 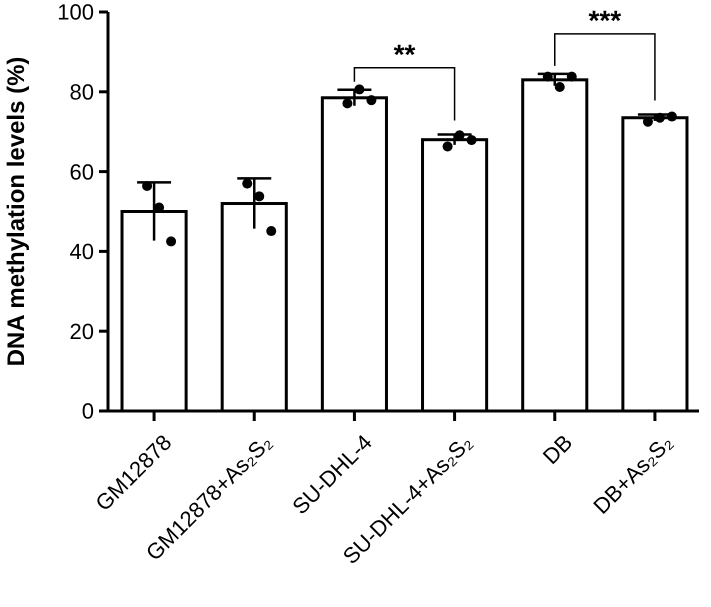 What do you see at coordinates (88, 411) in the screenshot?
I see `y-tick-label: 0` at bounding box center [88, 411].